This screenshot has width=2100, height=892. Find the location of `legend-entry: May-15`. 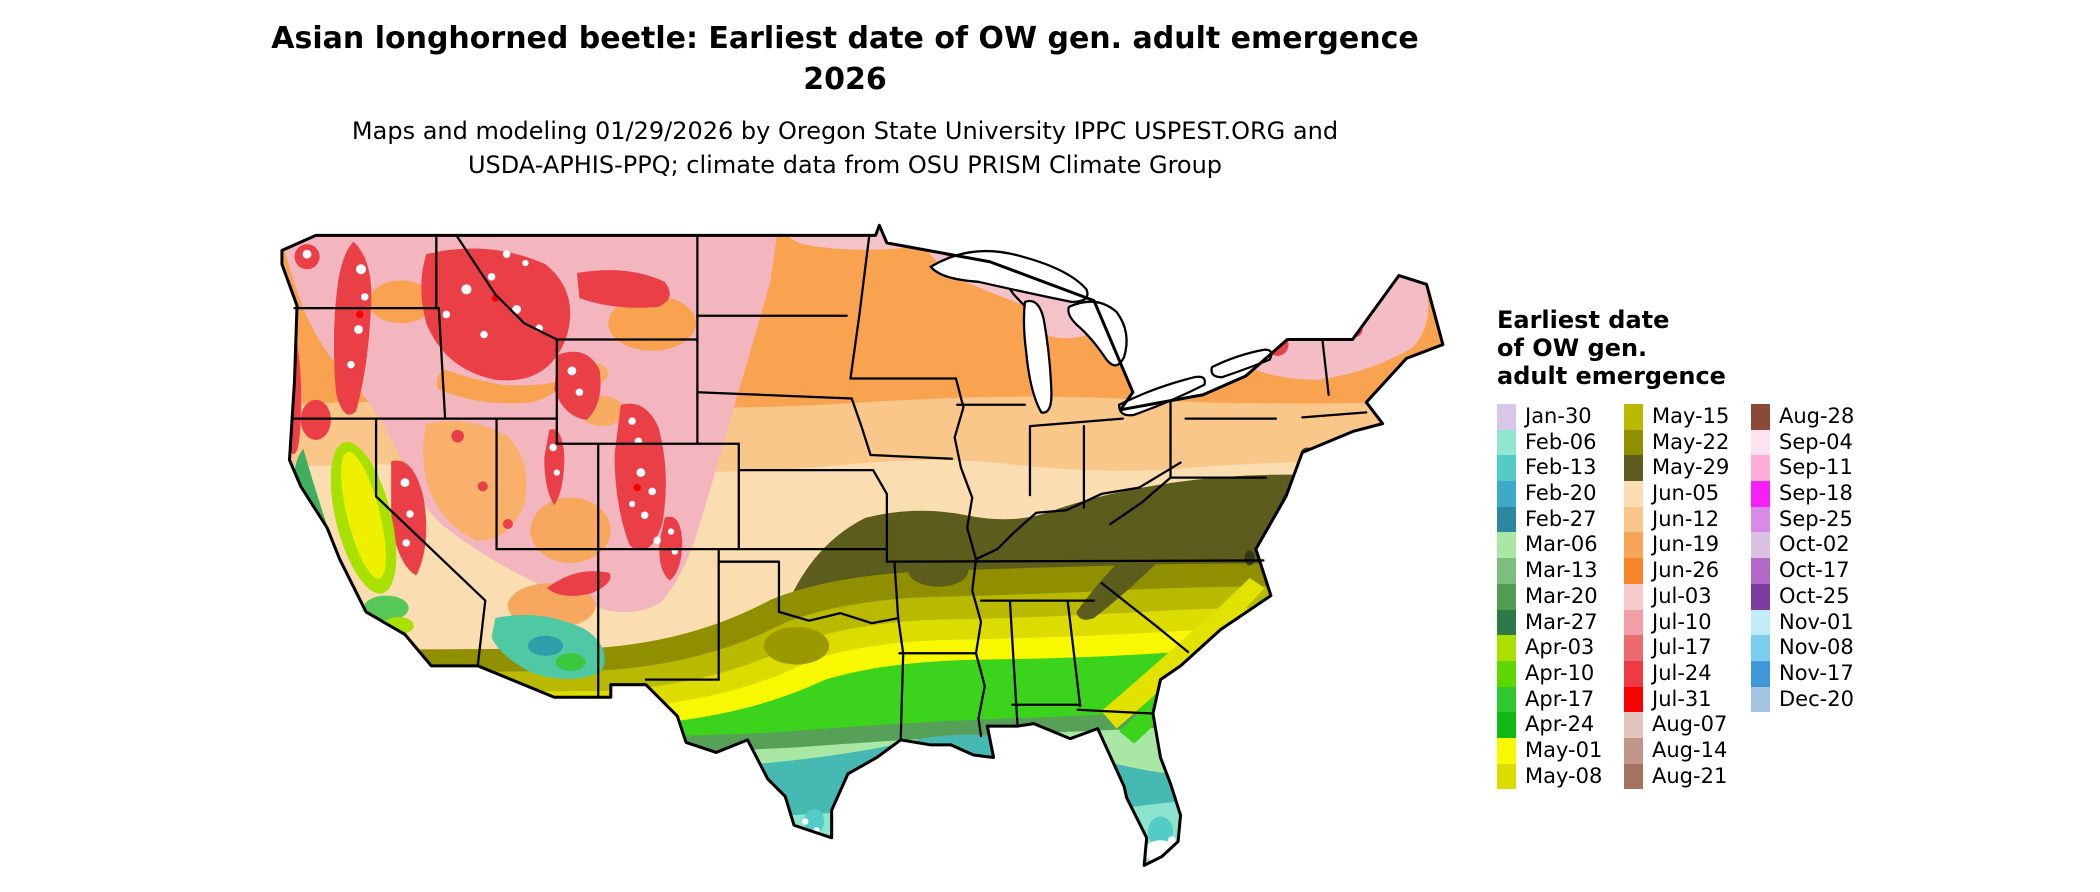

legend-entry: May-15 is located at coordinates (1687, 417).